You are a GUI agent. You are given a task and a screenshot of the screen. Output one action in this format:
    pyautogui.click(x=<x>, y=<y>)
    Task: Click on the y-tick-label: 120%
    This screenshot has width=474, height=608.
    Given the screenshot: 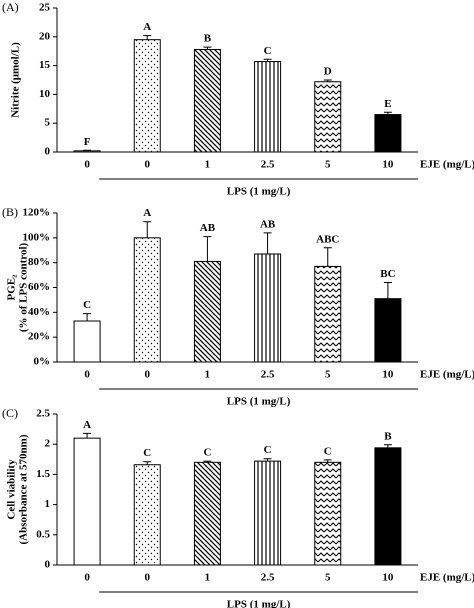 What is the action you would take?
    pyautogui.click(x=37, y=213)
    